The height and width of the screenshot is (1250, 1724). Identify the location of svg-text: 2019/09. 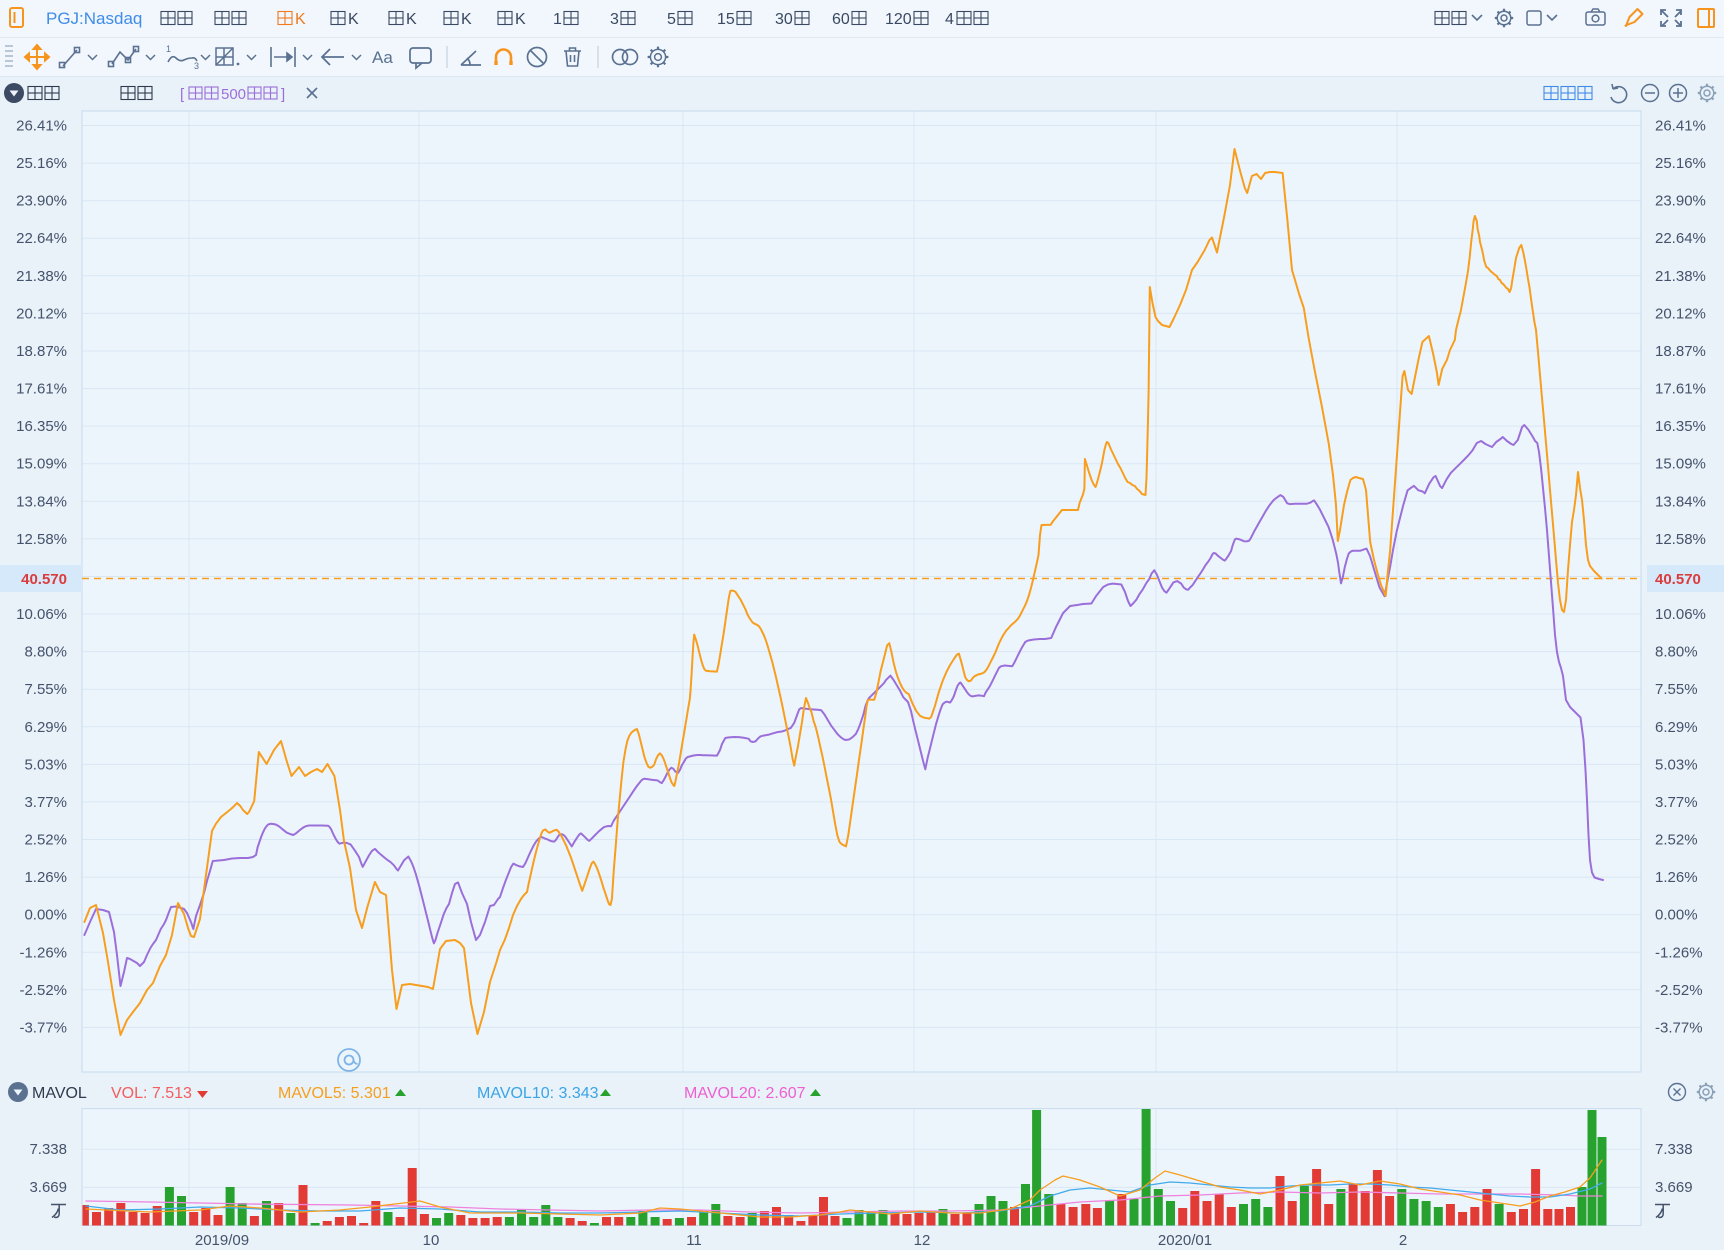
(222, 1240).